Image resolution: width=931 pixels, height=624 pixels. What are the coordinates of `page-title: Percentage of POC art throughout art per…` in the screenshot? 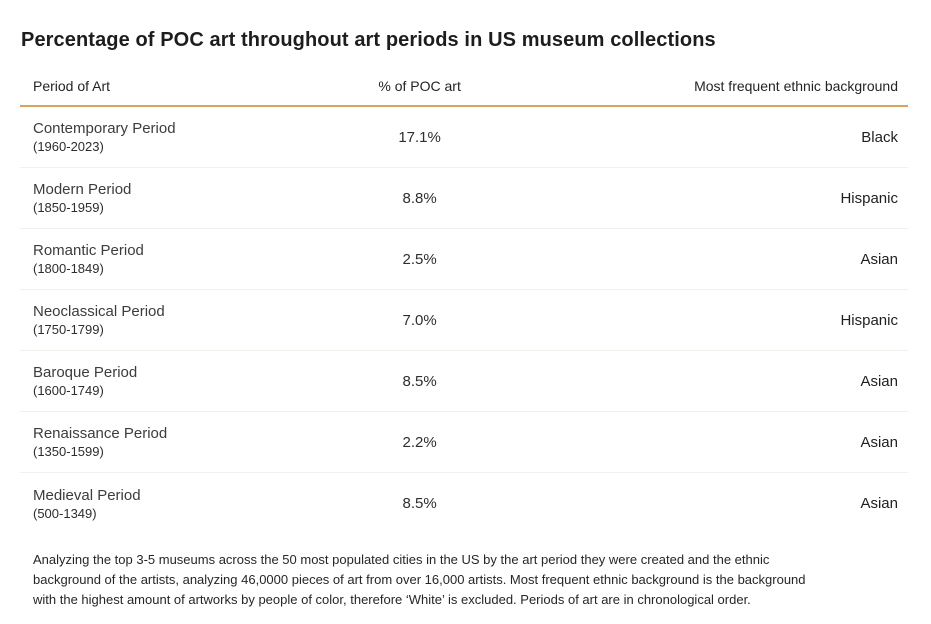 It's located at (368, 40).